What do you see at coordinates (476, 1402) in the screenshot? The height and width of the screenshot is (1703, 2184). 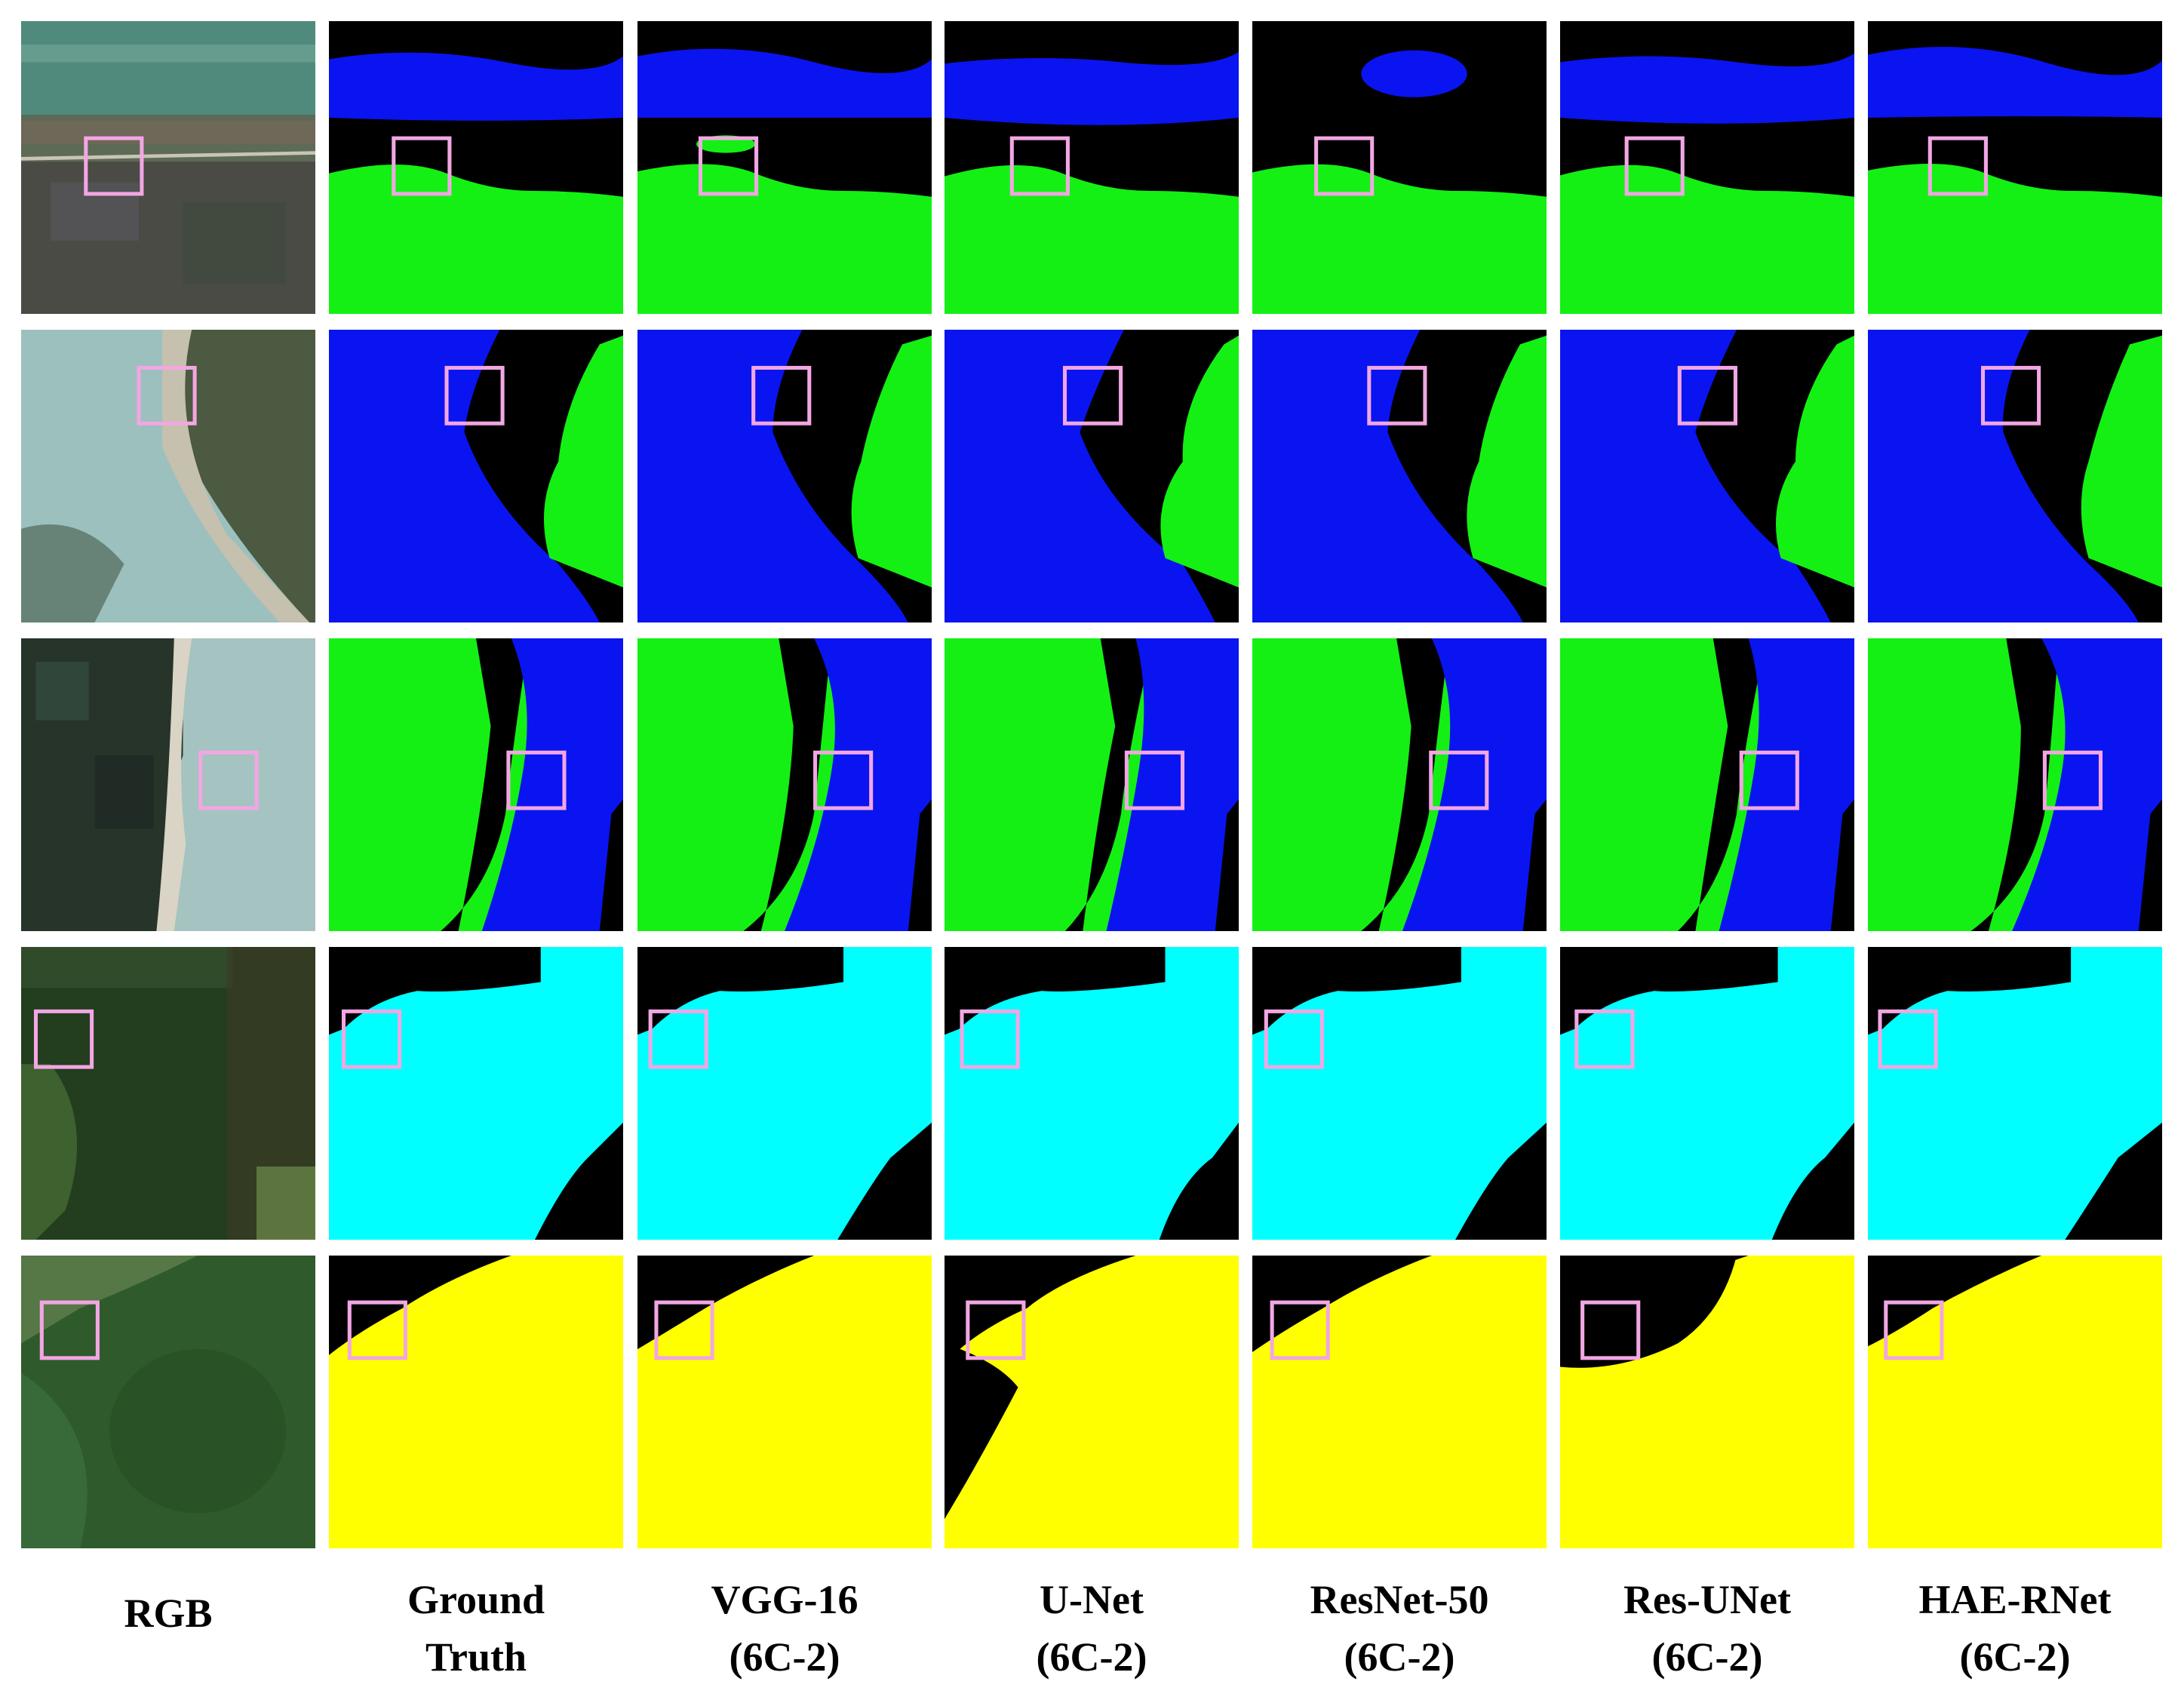 I see `tile-hillside-gt` at bounding box center [476, 1402].